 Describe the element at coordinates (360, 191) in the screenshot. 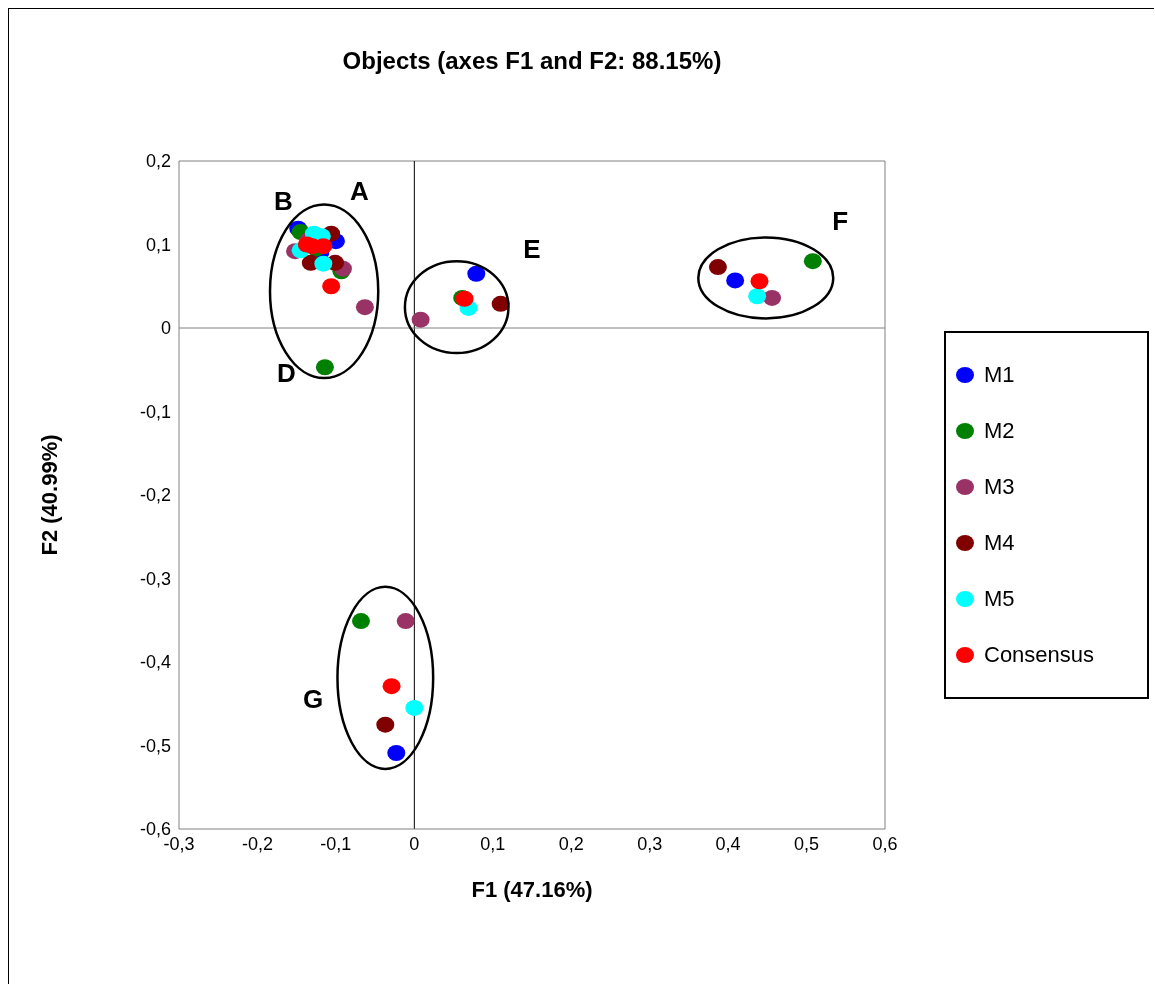

I see `annotation: A` at that location.